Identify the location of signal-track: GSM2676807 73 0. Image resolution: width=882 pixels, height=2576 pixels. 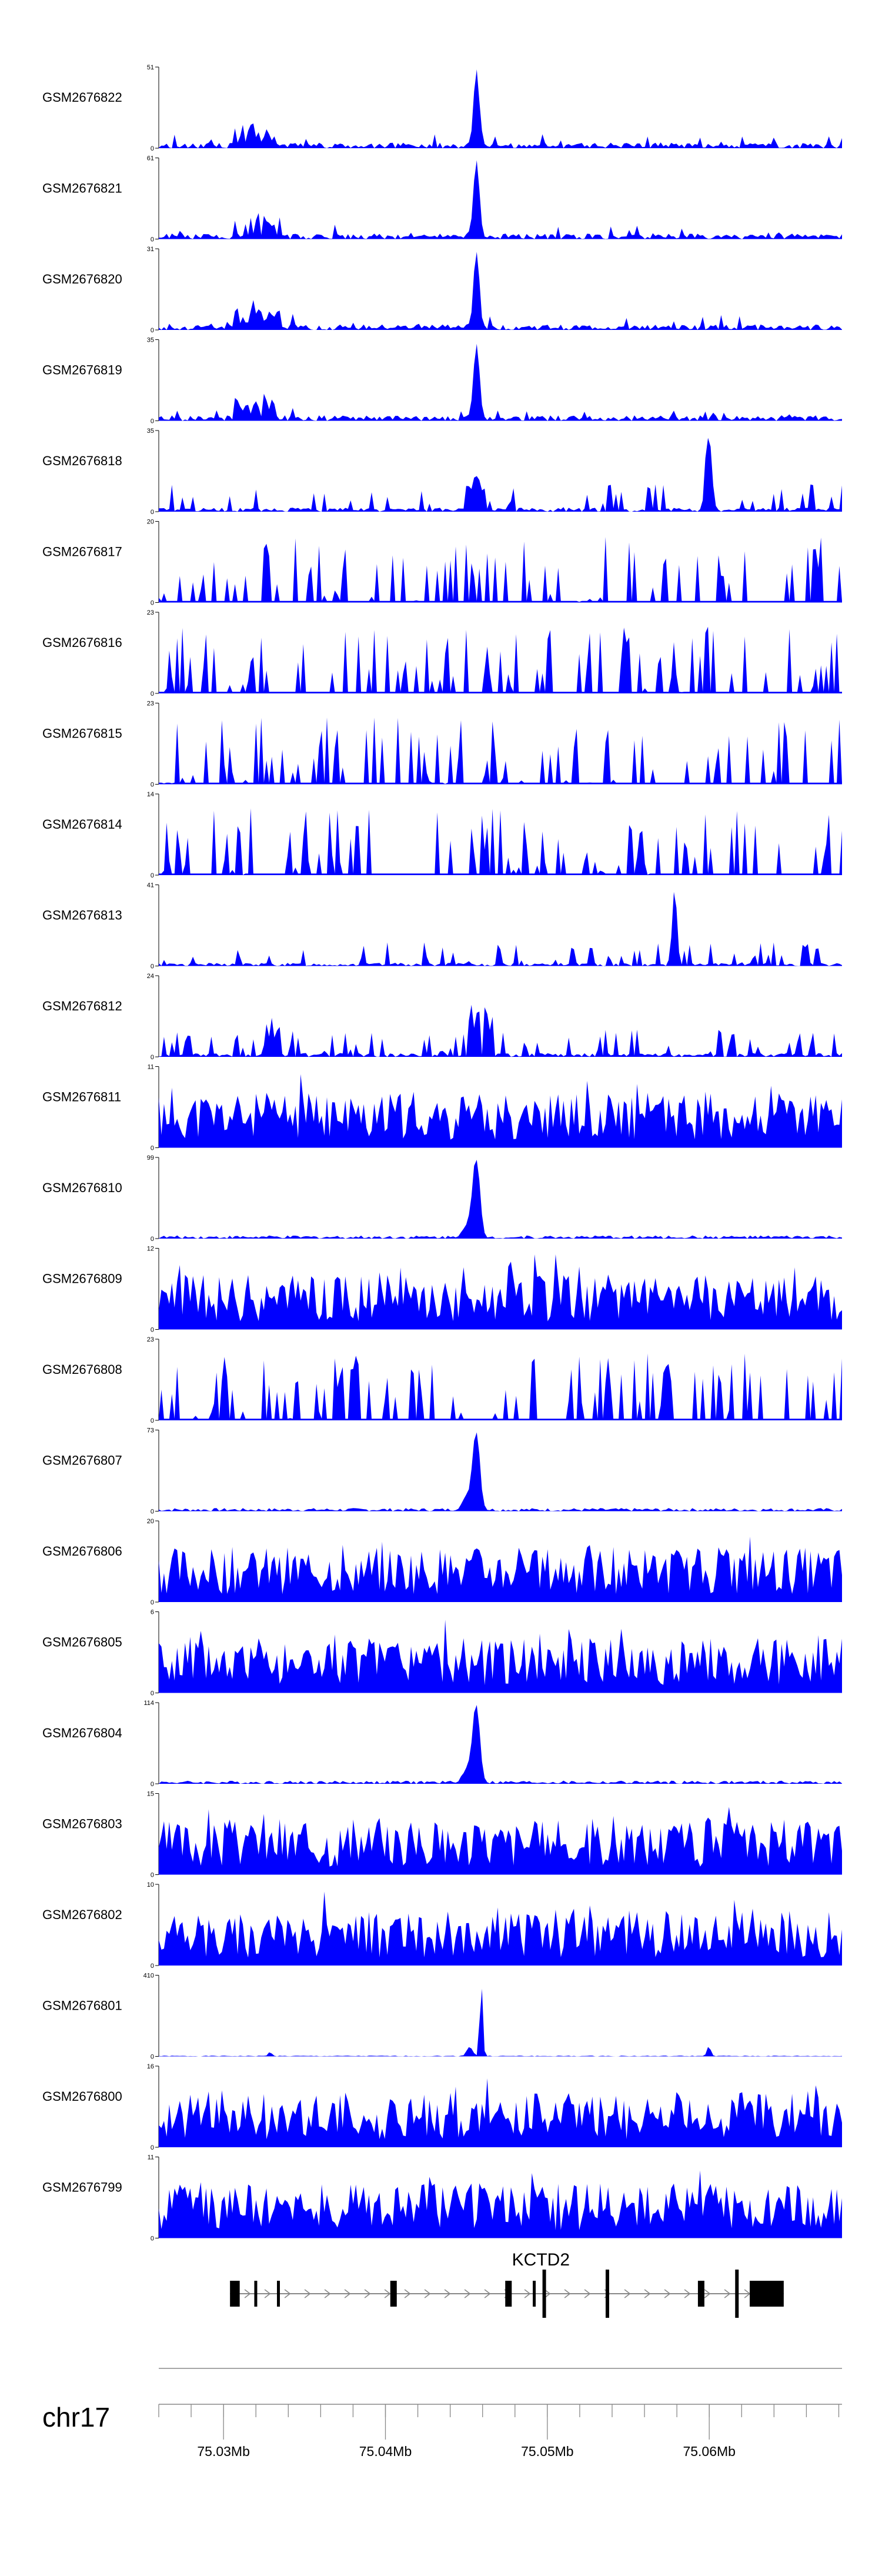
(442, 1471).